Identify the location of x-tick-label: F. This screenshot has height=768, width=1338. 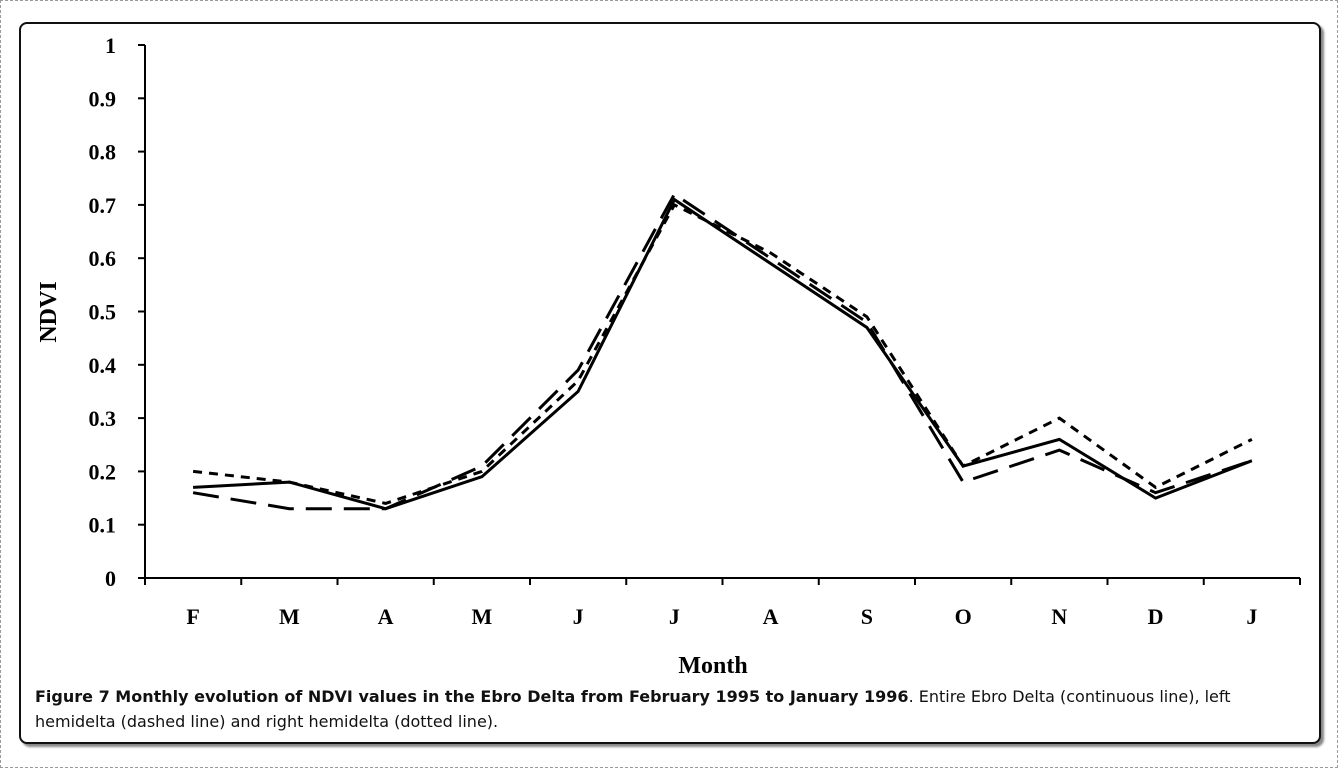
(192, 616).